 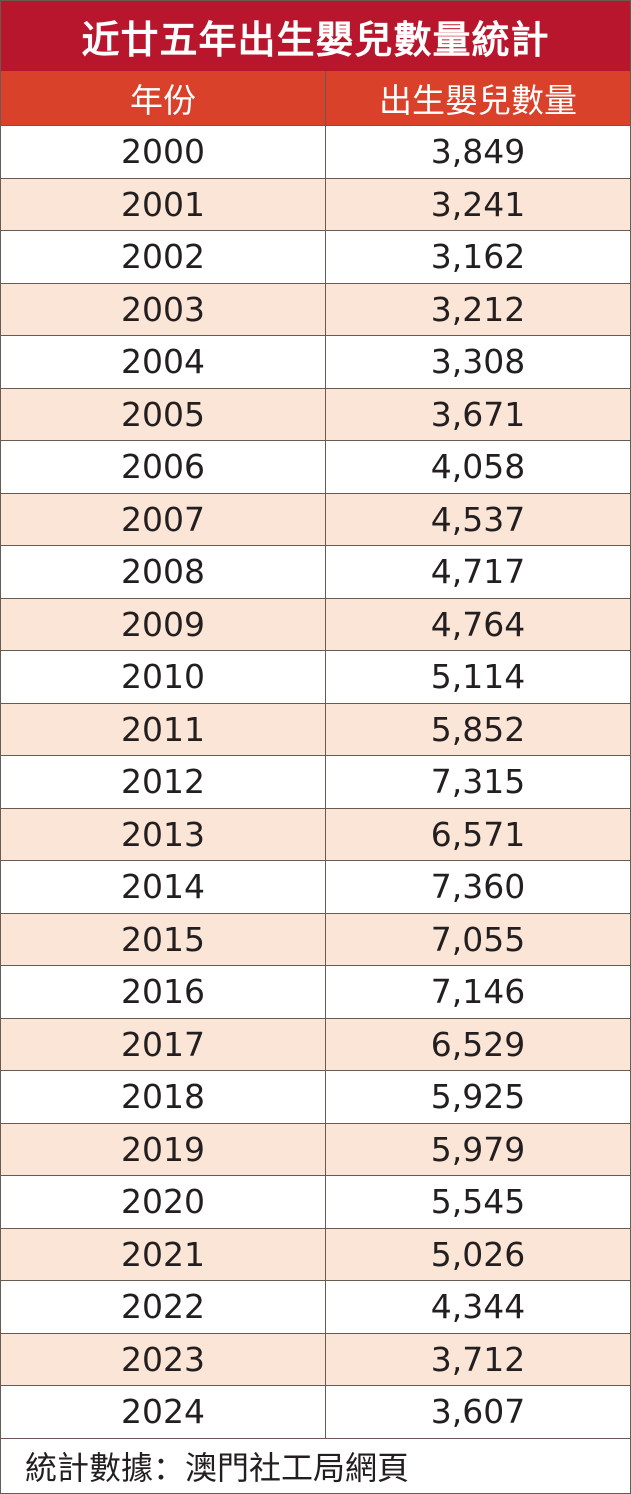 What do you see at coordinates (163, 782) in the screenshot?
I see `cell-year: 2012` at bounding box center [163, 782].